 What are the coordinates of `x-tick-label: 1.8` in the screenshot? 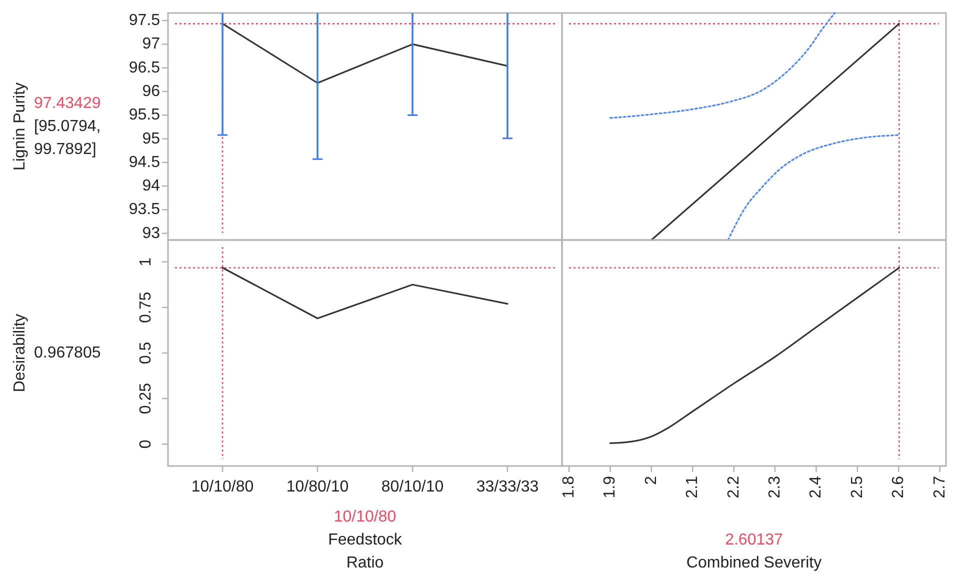 It's located at (569, 487).